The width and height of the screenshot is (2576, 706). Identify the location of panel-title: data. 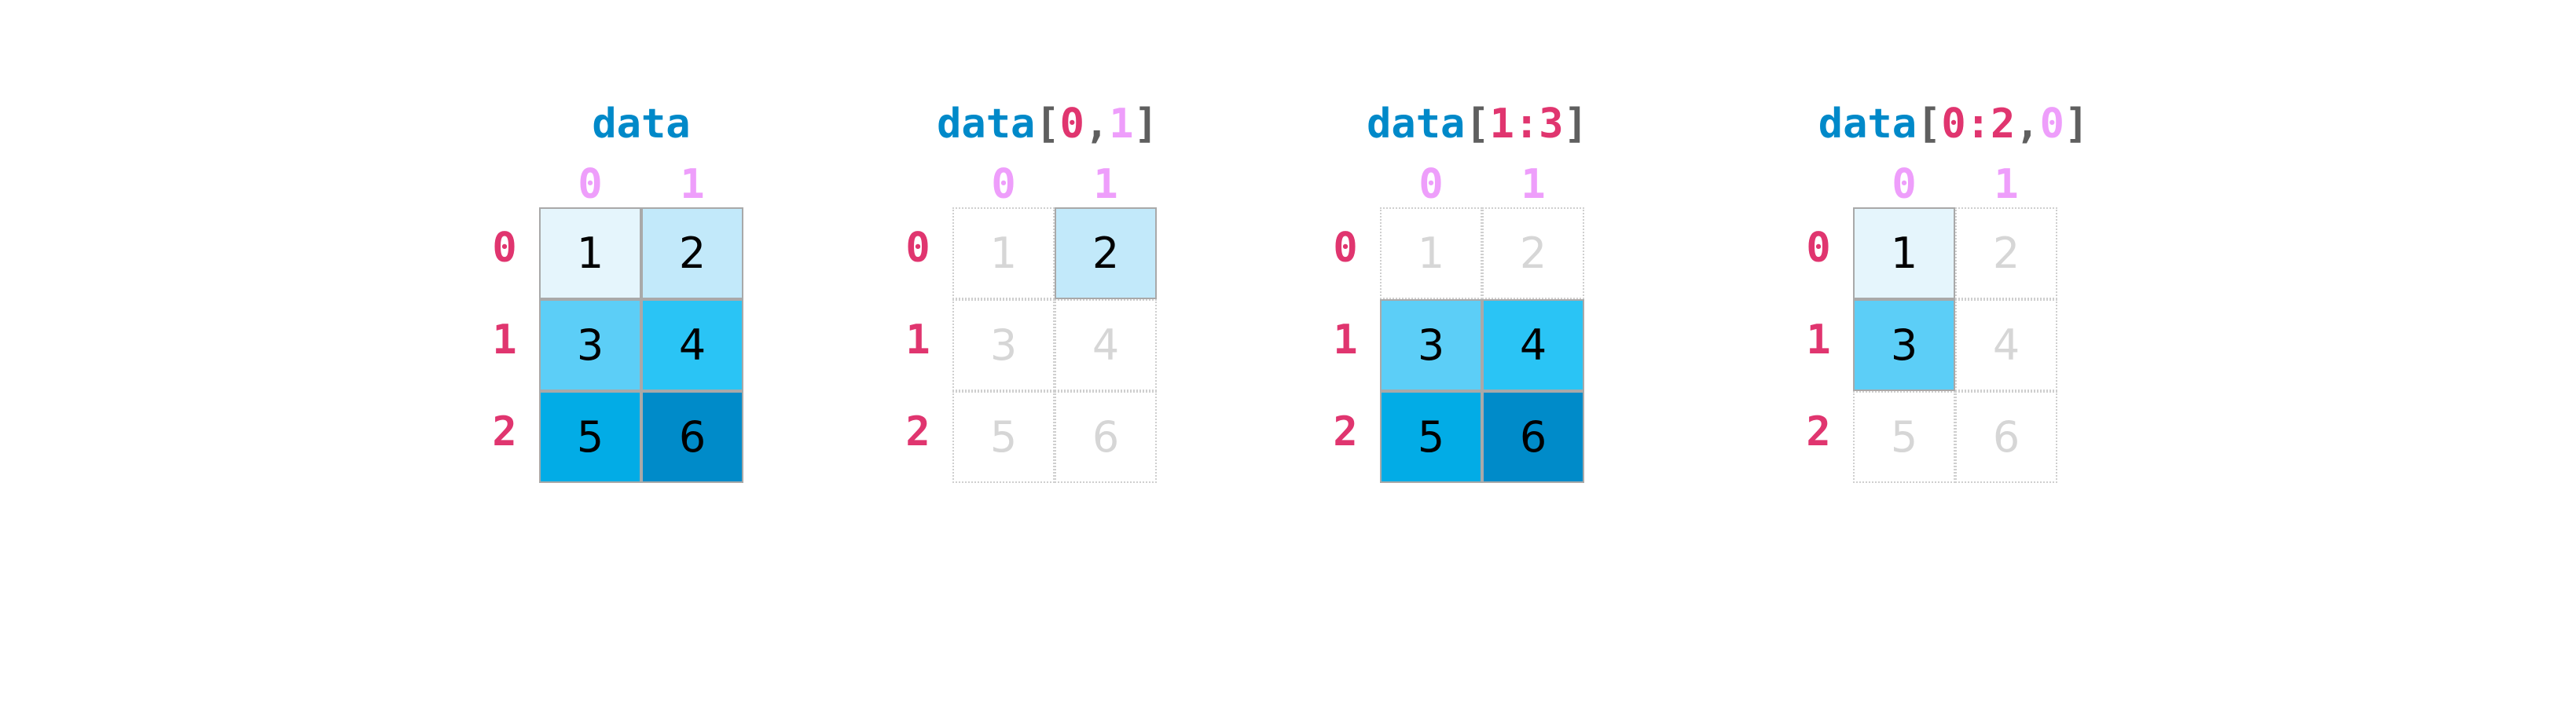
(641, 124).